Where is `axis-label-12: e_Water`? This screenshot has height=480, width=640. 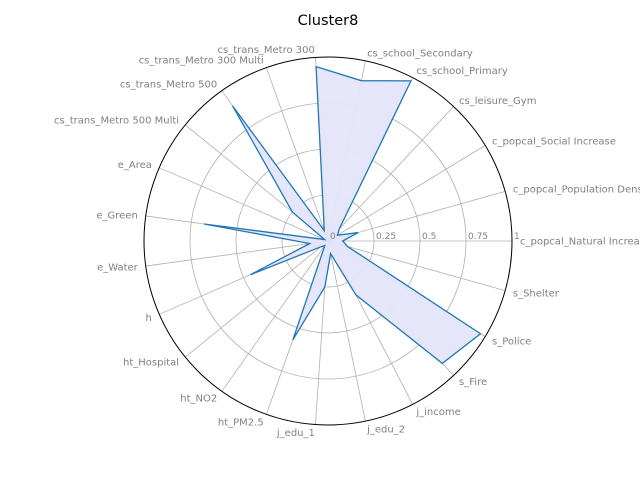
axis-label-12: e_Water is located at coordinates (118, 268).